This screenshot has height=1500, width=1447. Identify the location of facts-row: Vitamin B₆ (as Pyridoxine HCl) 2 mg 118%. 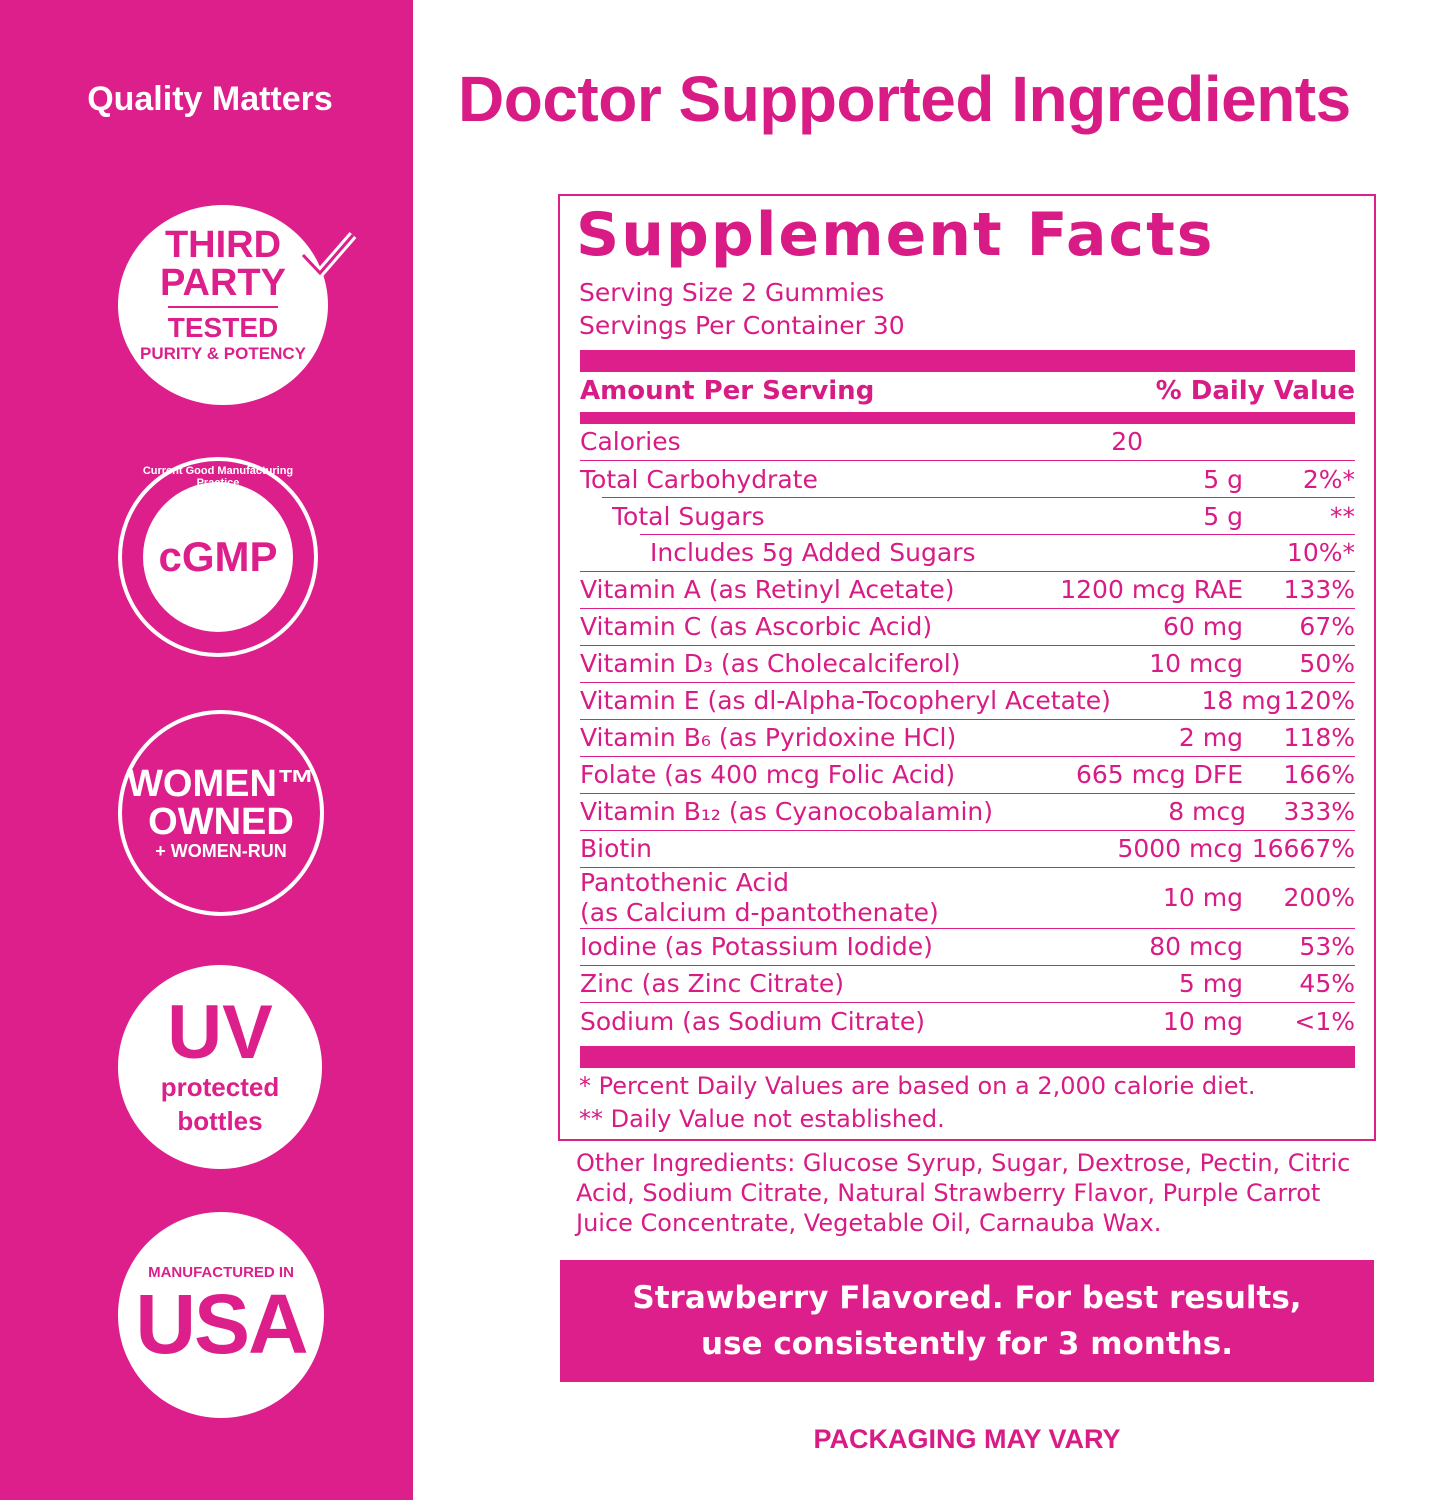
(967, 738).